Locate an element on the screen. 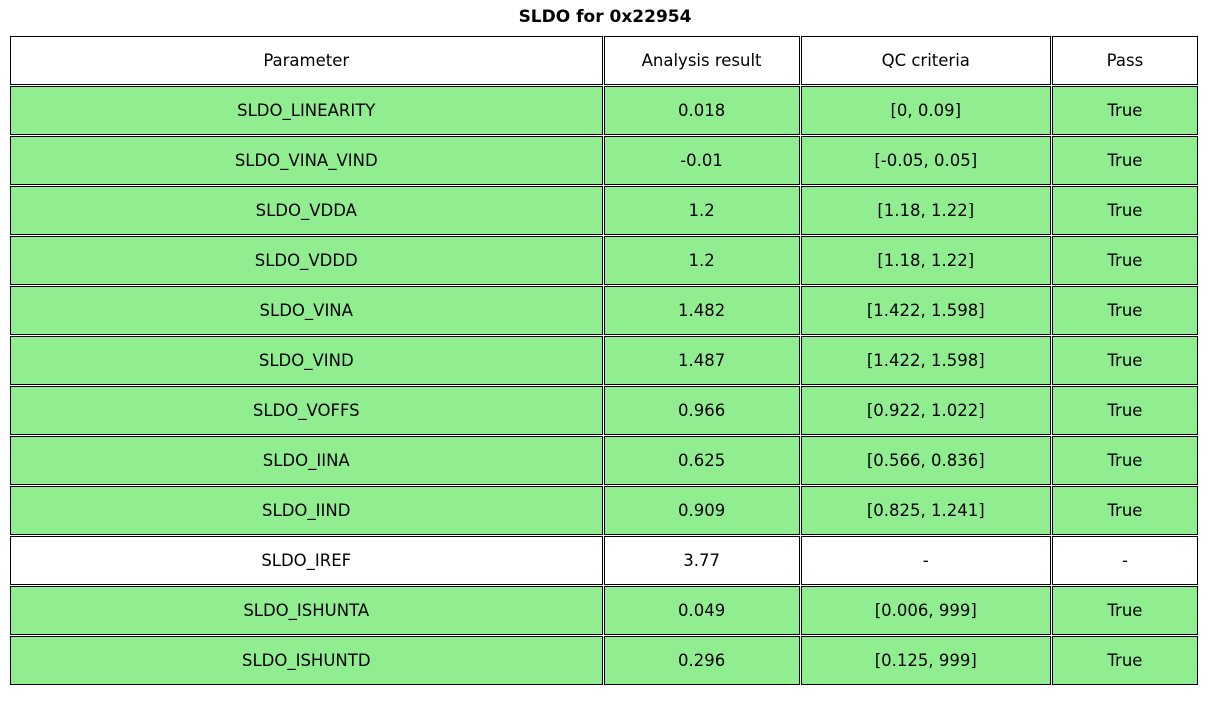 Image resolution: width=1210 pixels, height=705 pixels. table-row: SLDO_VIND 1.487 [1.422, 1.598] True is located at coordinates (604, 360).